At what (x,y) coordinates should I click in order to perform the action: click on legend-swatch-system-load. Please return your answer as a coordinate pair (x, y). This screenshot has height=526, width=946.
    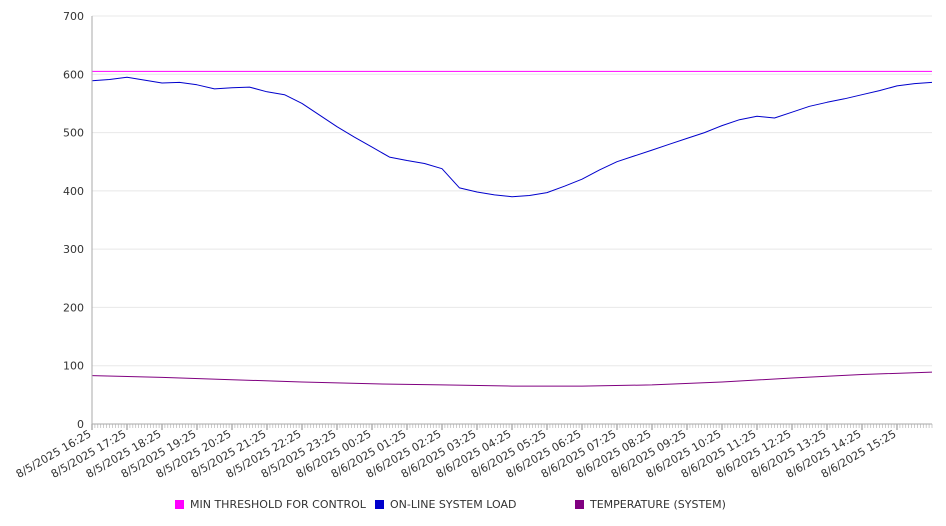
    Looking at the image, I should click on (379, 504).